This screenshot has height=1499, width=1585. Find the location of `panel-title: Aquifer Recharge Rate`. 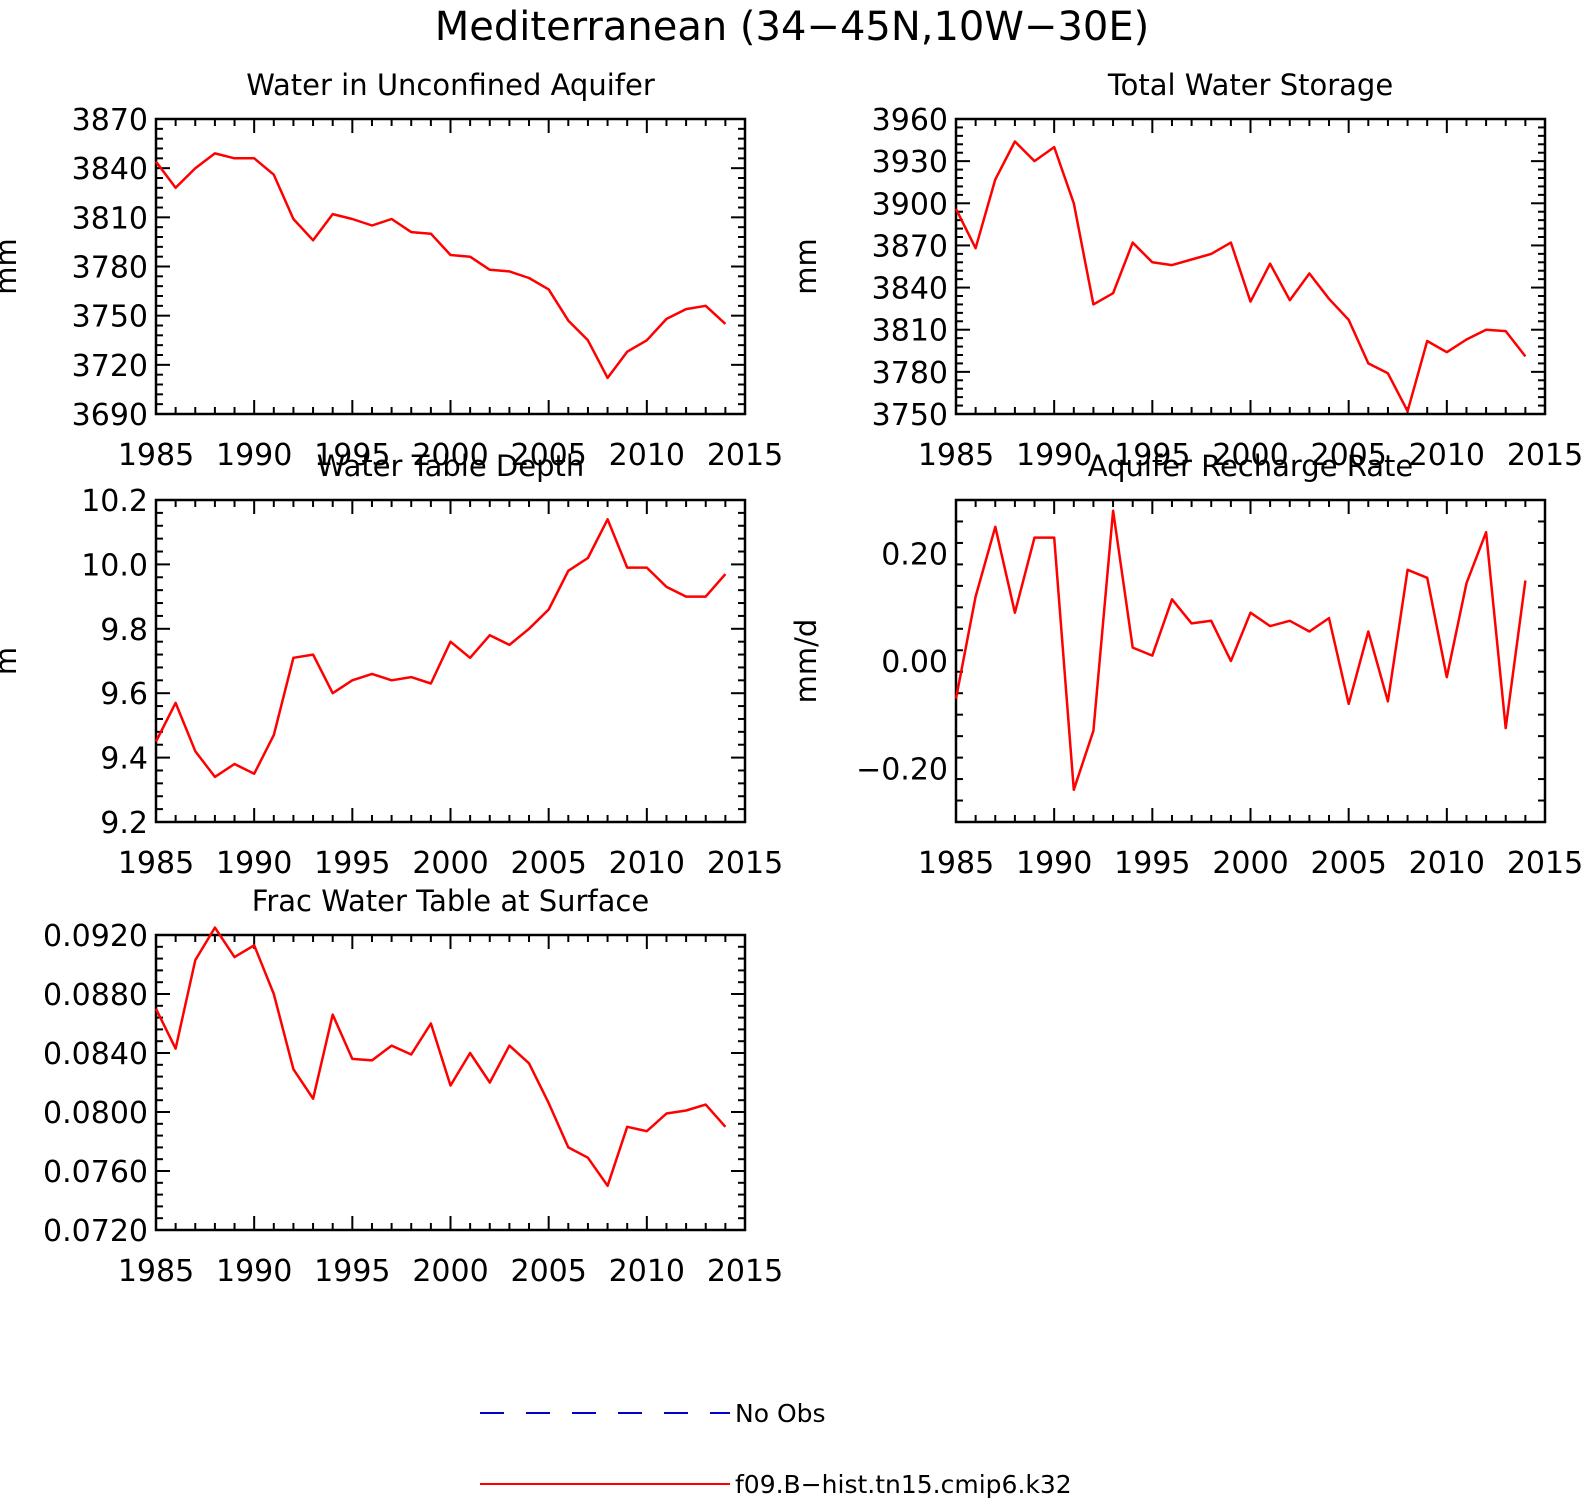

panel-title: Aquifer Recharge Rate is located at coordinates (1251, 466).